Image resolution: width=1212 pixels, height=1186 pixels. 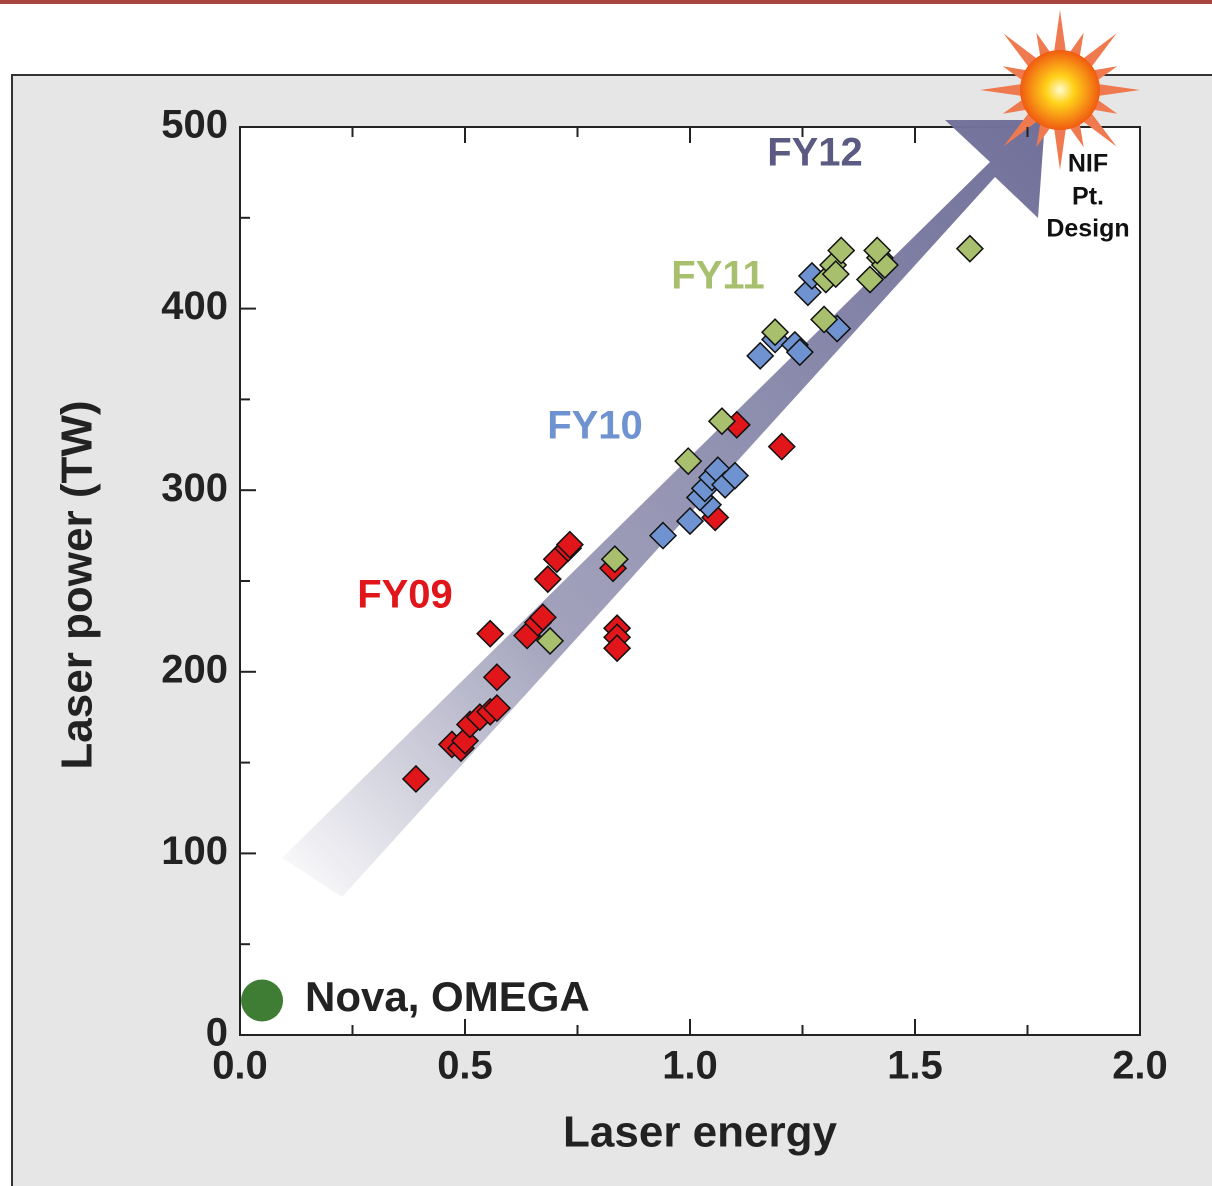 I want to click on x-tick-label: 0.5, so click(x=465, y=1066).